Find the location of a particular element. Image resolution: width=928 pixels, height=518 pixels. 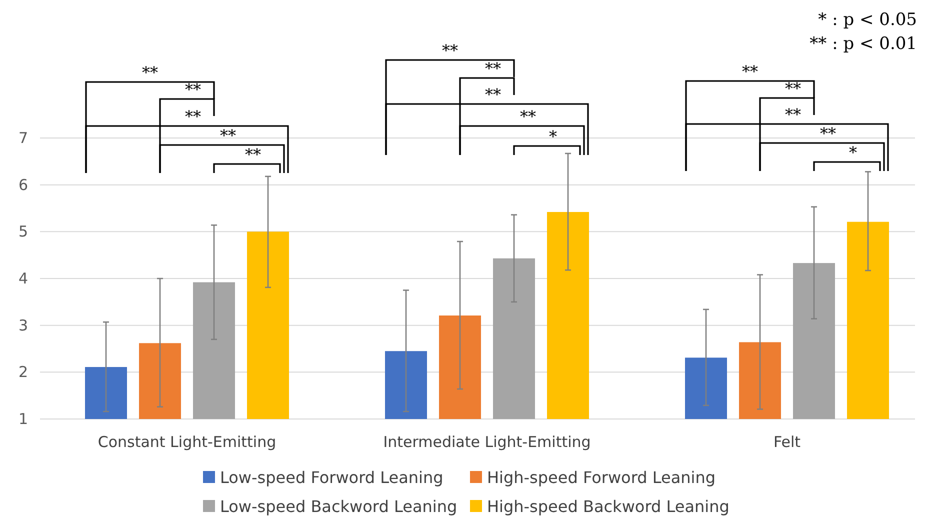

text: ** : p < 0.01 is located at coordinates (863, 44).